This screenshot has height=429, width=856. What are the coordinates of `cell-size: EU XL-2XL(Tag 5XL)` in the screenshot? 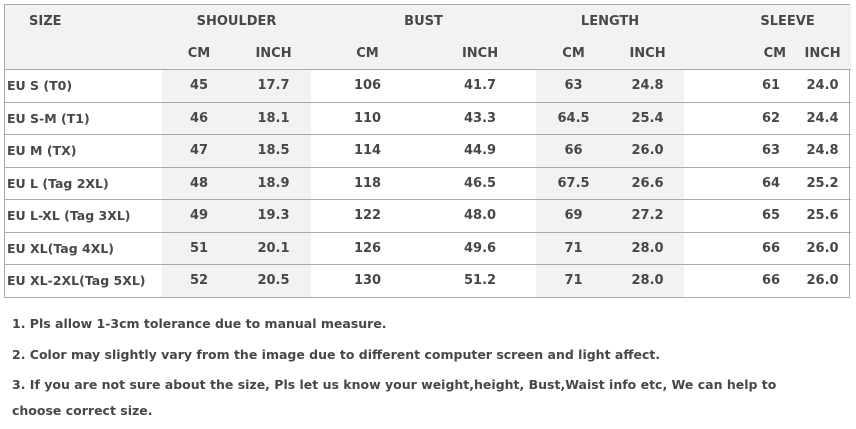 It's located at (83, 280).